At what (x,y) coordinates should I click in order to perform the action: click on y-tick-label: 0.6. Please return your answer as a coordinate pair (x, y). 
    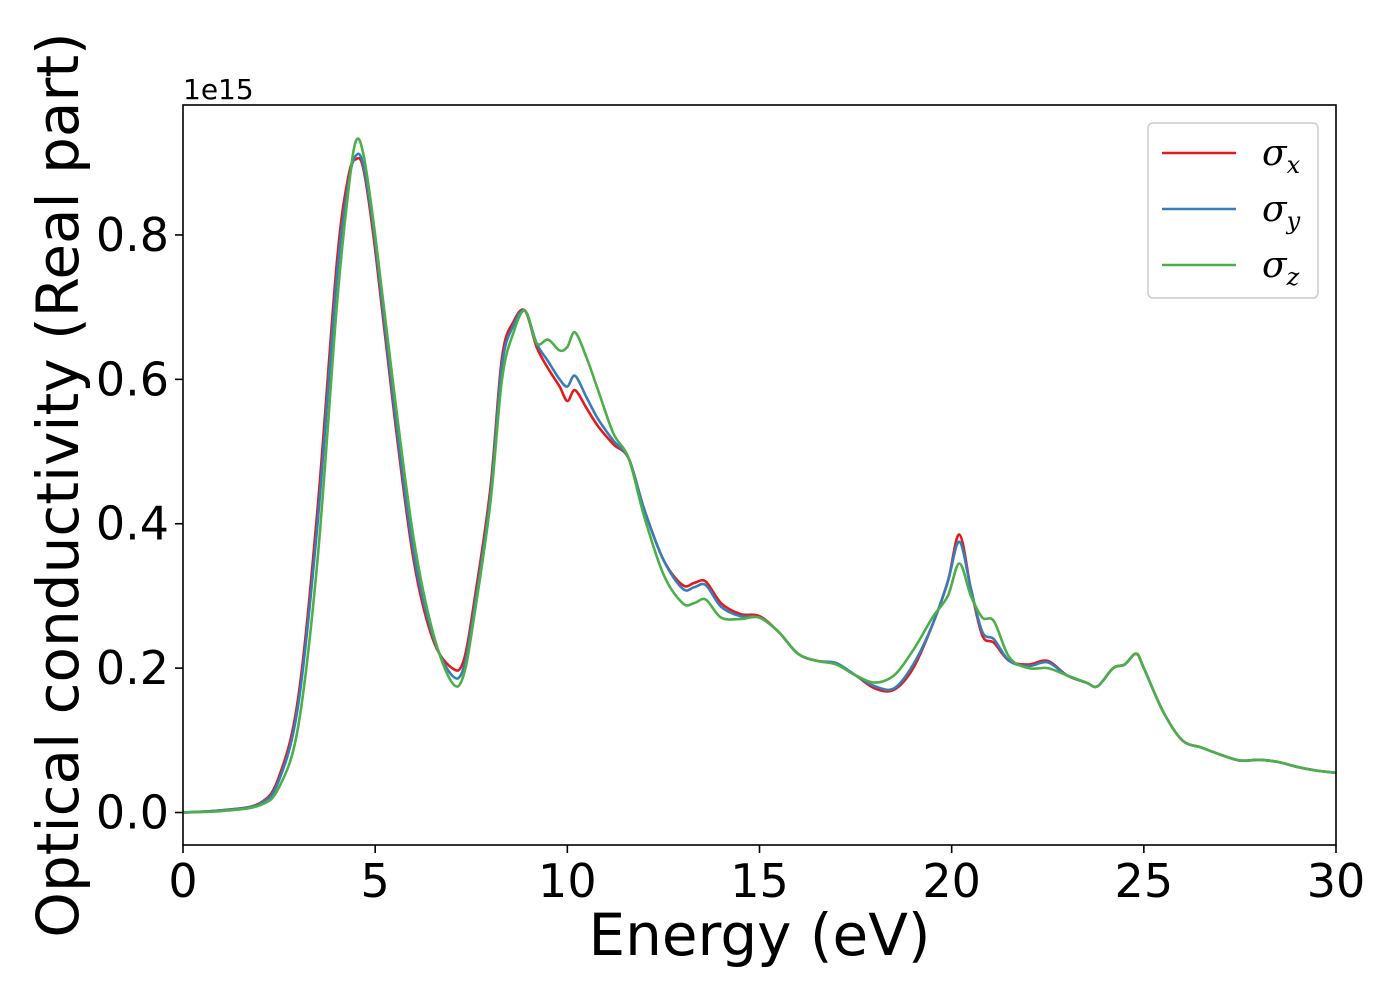
    Looking at the image, I should click on (132, 379).